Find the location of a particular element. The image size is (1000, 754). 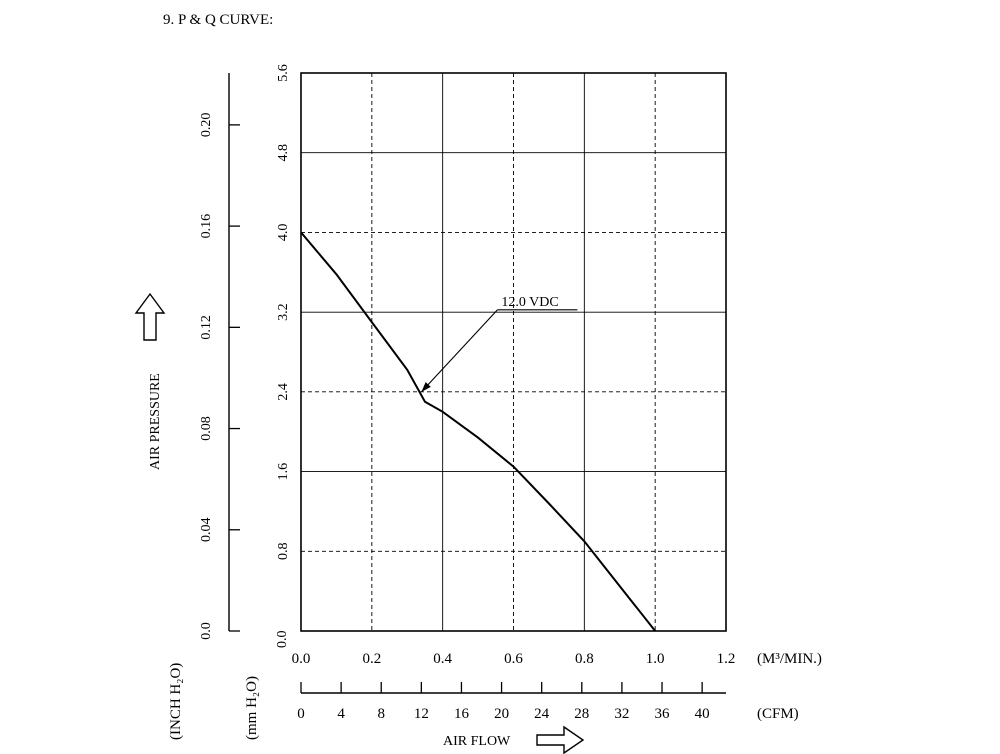

mm-axis-ticks: 0.8 1.6 2.4 3.2 4.0 4.8 5.6 is located at coordinates (283, 312).